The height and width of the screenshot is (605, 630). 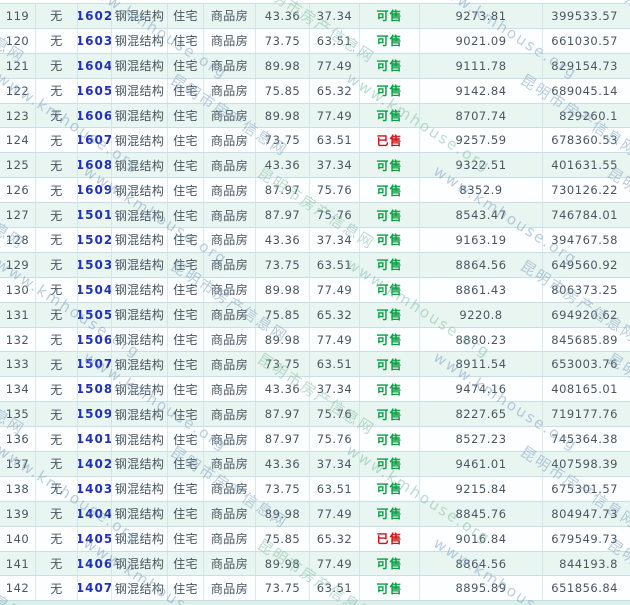 I want to click on build-area-value: 73.75, so click(x=283, y=40).